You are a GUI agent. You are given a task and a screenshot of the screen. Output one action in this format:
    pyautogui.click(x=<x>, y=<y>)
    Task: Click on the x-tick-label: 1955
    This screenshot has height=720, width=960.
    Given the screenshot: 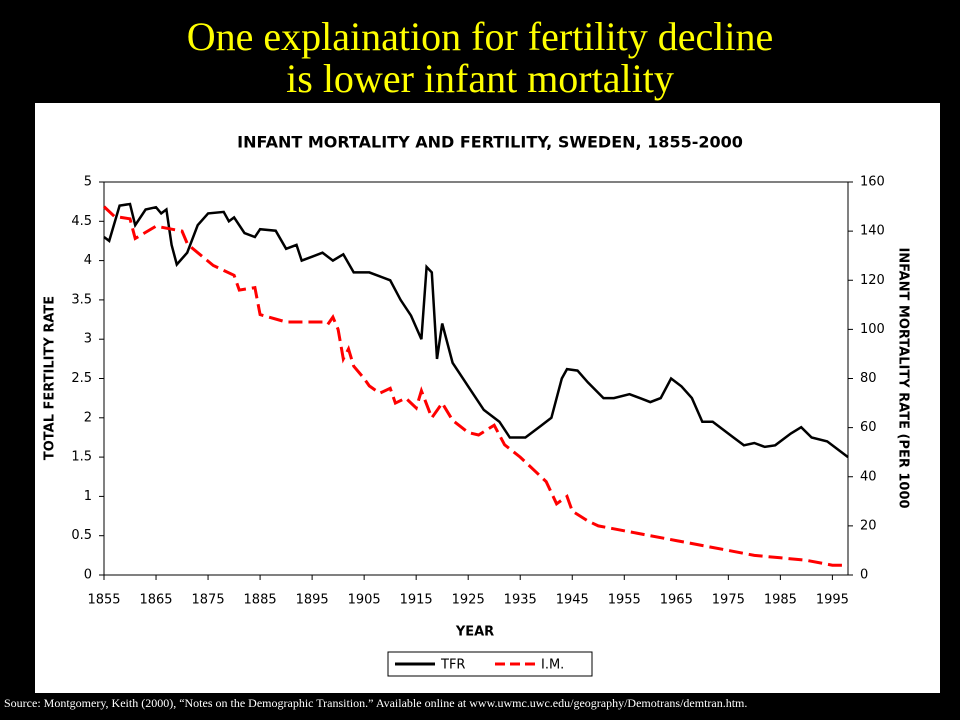 What is the action you would take?
    pyautogui.click(x=624, y=600)
    